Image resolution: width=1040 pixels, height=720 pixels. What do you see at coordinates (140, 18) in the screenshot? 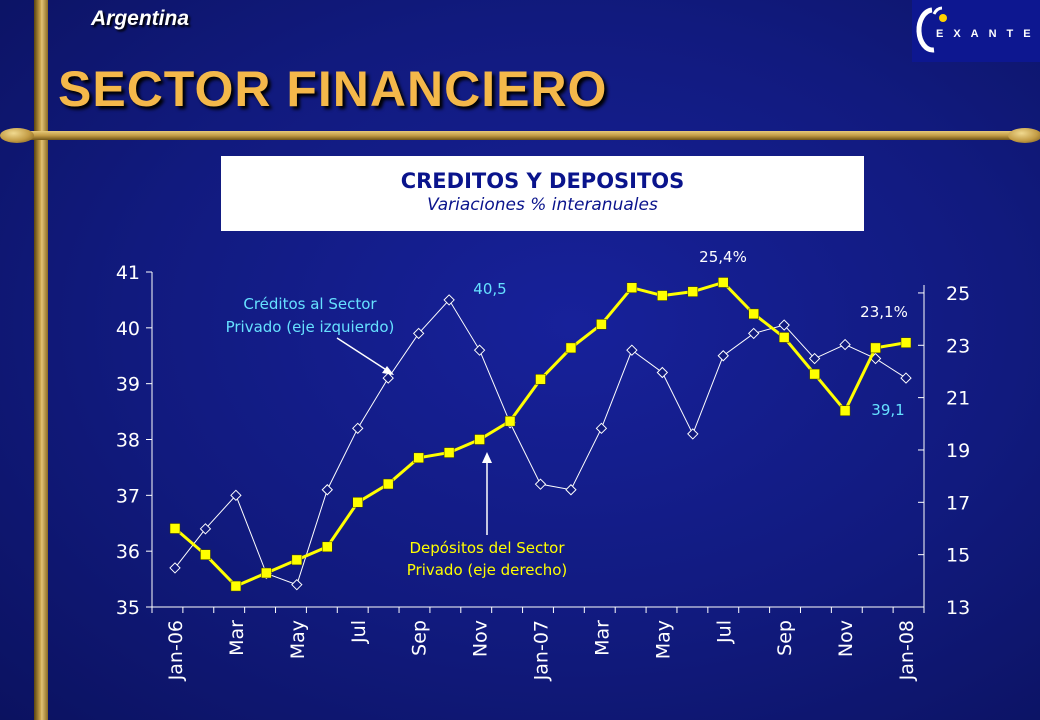
I see `country-label: Argentina` at bounding box center [140, 18].